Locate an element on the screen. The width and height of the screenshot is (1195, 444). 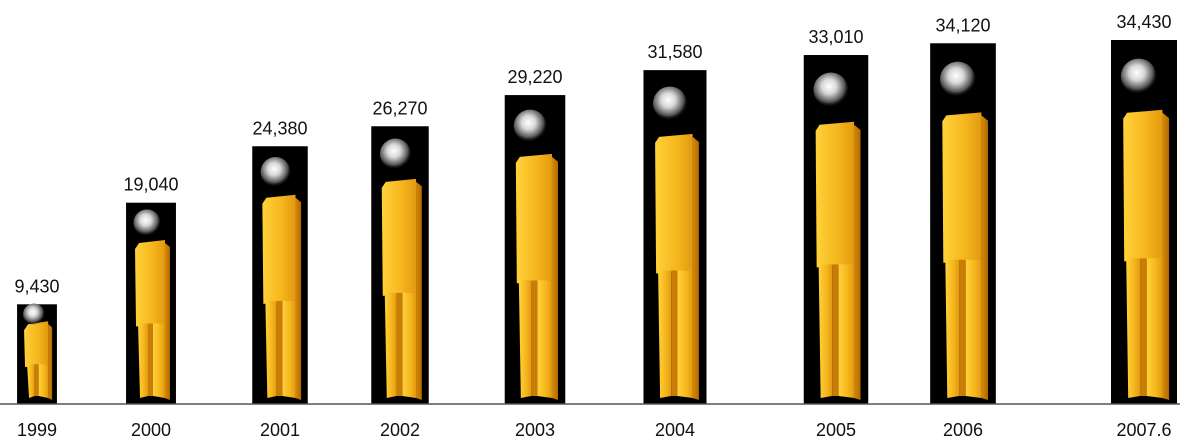
bar-2003 is located at coordinates (535, 250).